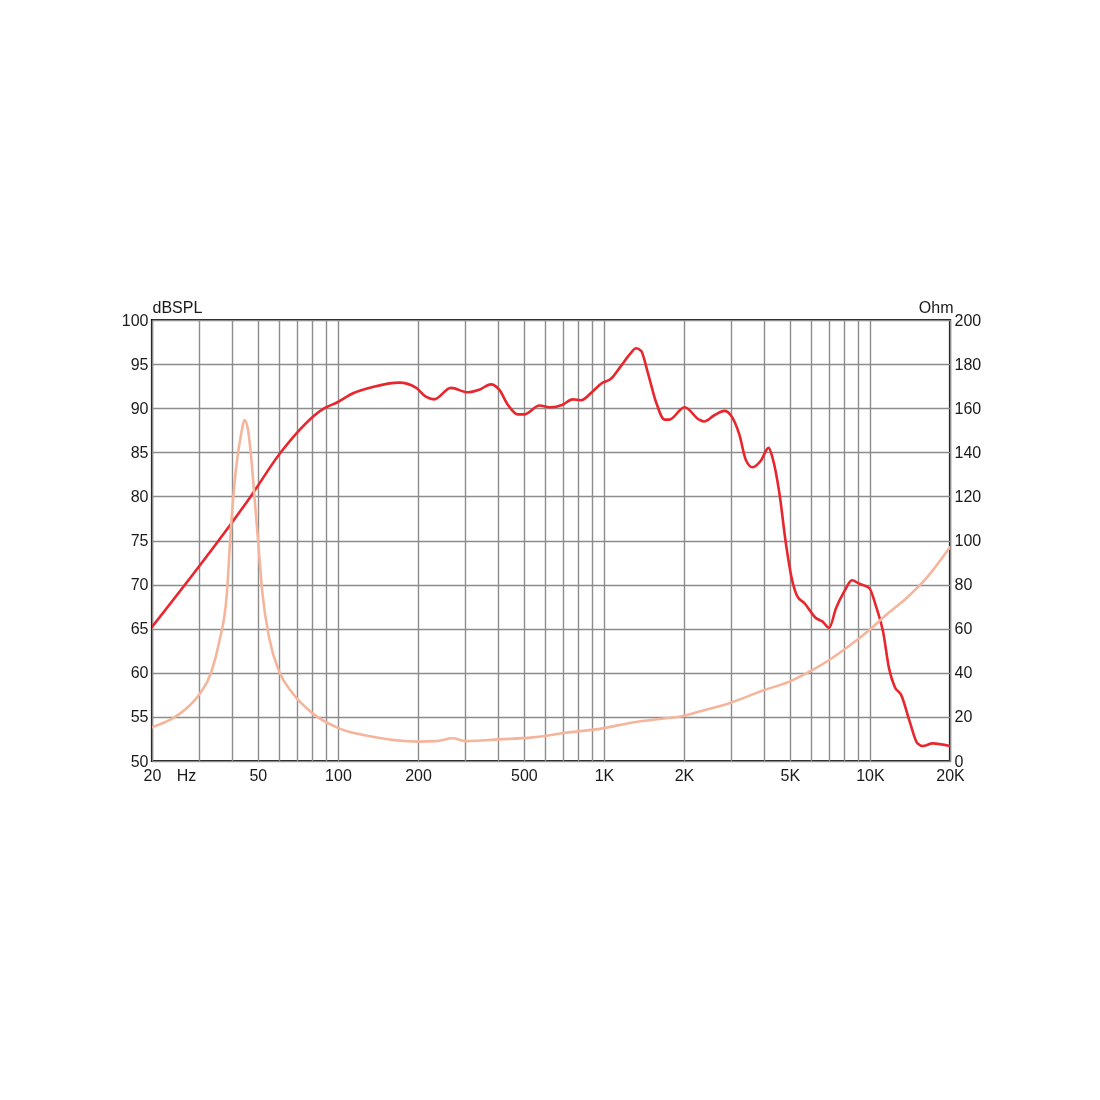 This screenshot has width=1100, height=1100. I want to click on x-tick-label: 10K, so click(870, 775).